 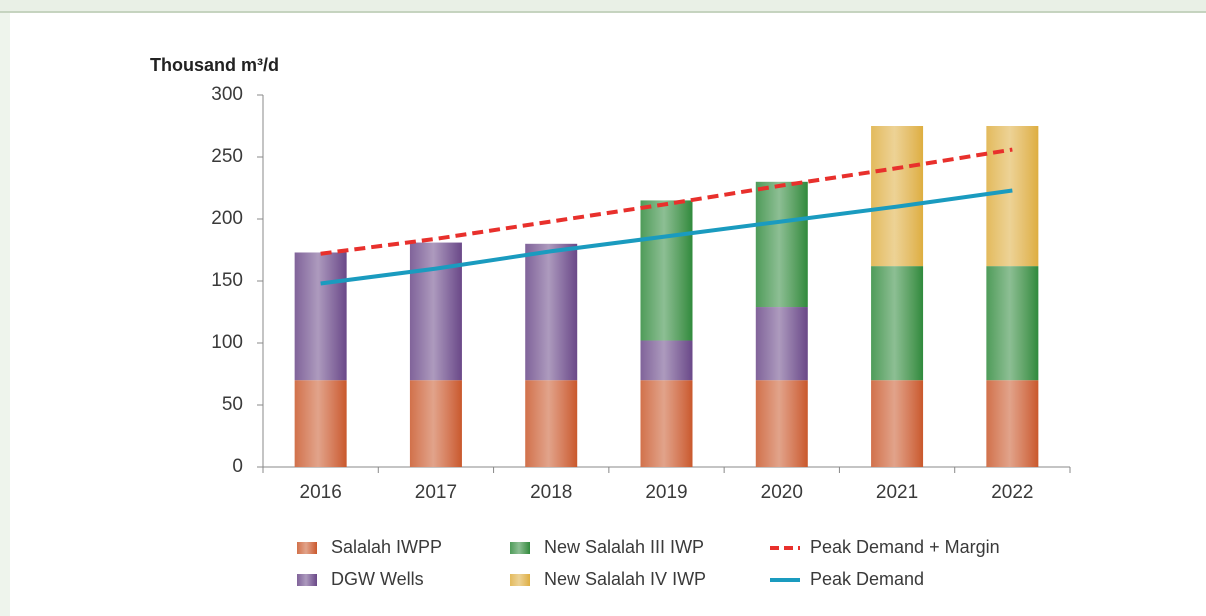 I want to click on x-tick-label: 2019, so click(x=666, y=492).